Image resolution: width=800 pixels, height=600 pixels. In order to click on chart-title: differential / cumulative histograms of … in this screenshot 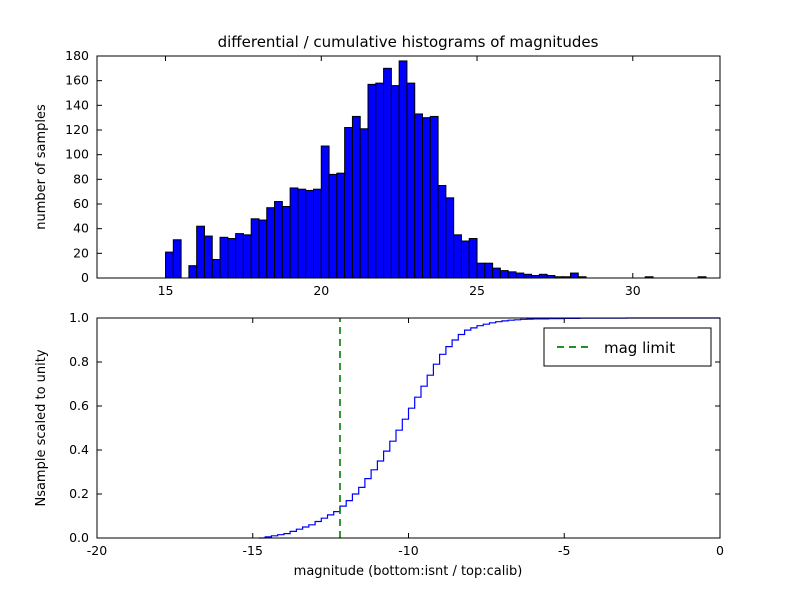, I will do `click(408, 42)`.